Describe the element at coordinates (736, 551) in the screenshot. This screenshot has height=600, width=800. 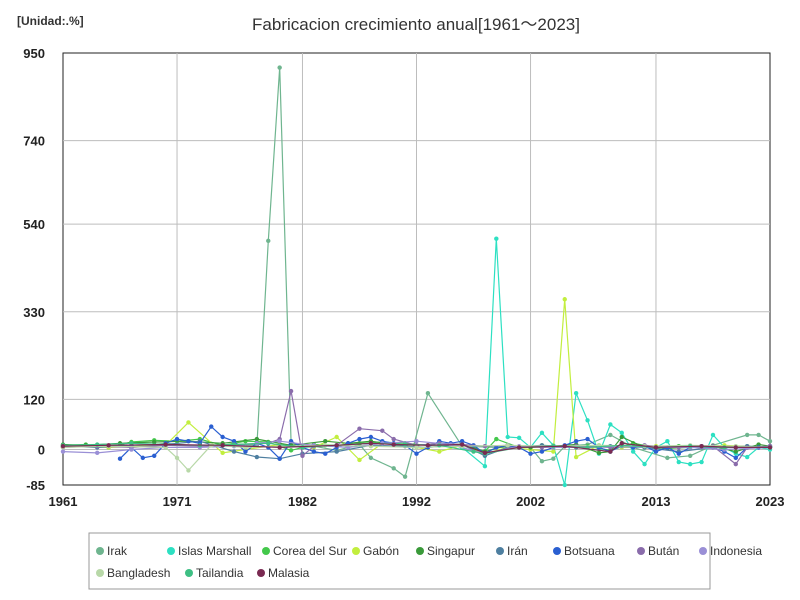
I see `legend-label: Indonesia` at that location.